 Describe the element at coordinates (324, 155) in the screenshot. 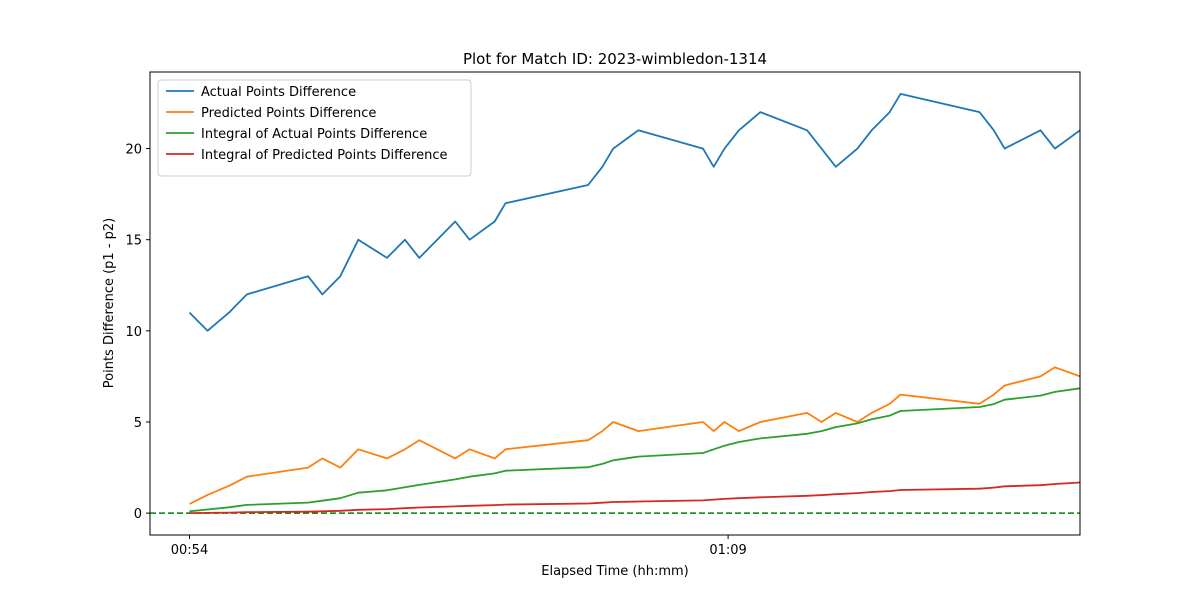

I see `legend-label-integral-of-predicted-points-difference: Integral of Predicted Points Difference` at that location.